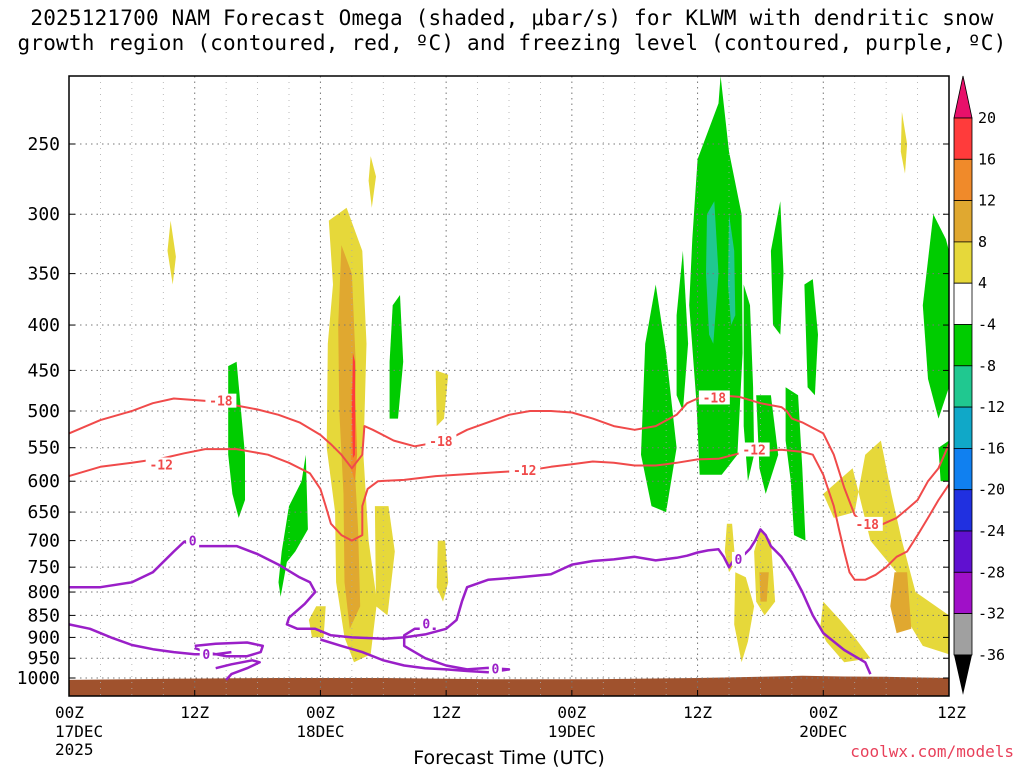 The width and height of the screenshot is (1024, 768). What do you see at coordinates (43, 274) in the screenshot?
I see `y-tick-label: 350` at bounding box center [43, 274].